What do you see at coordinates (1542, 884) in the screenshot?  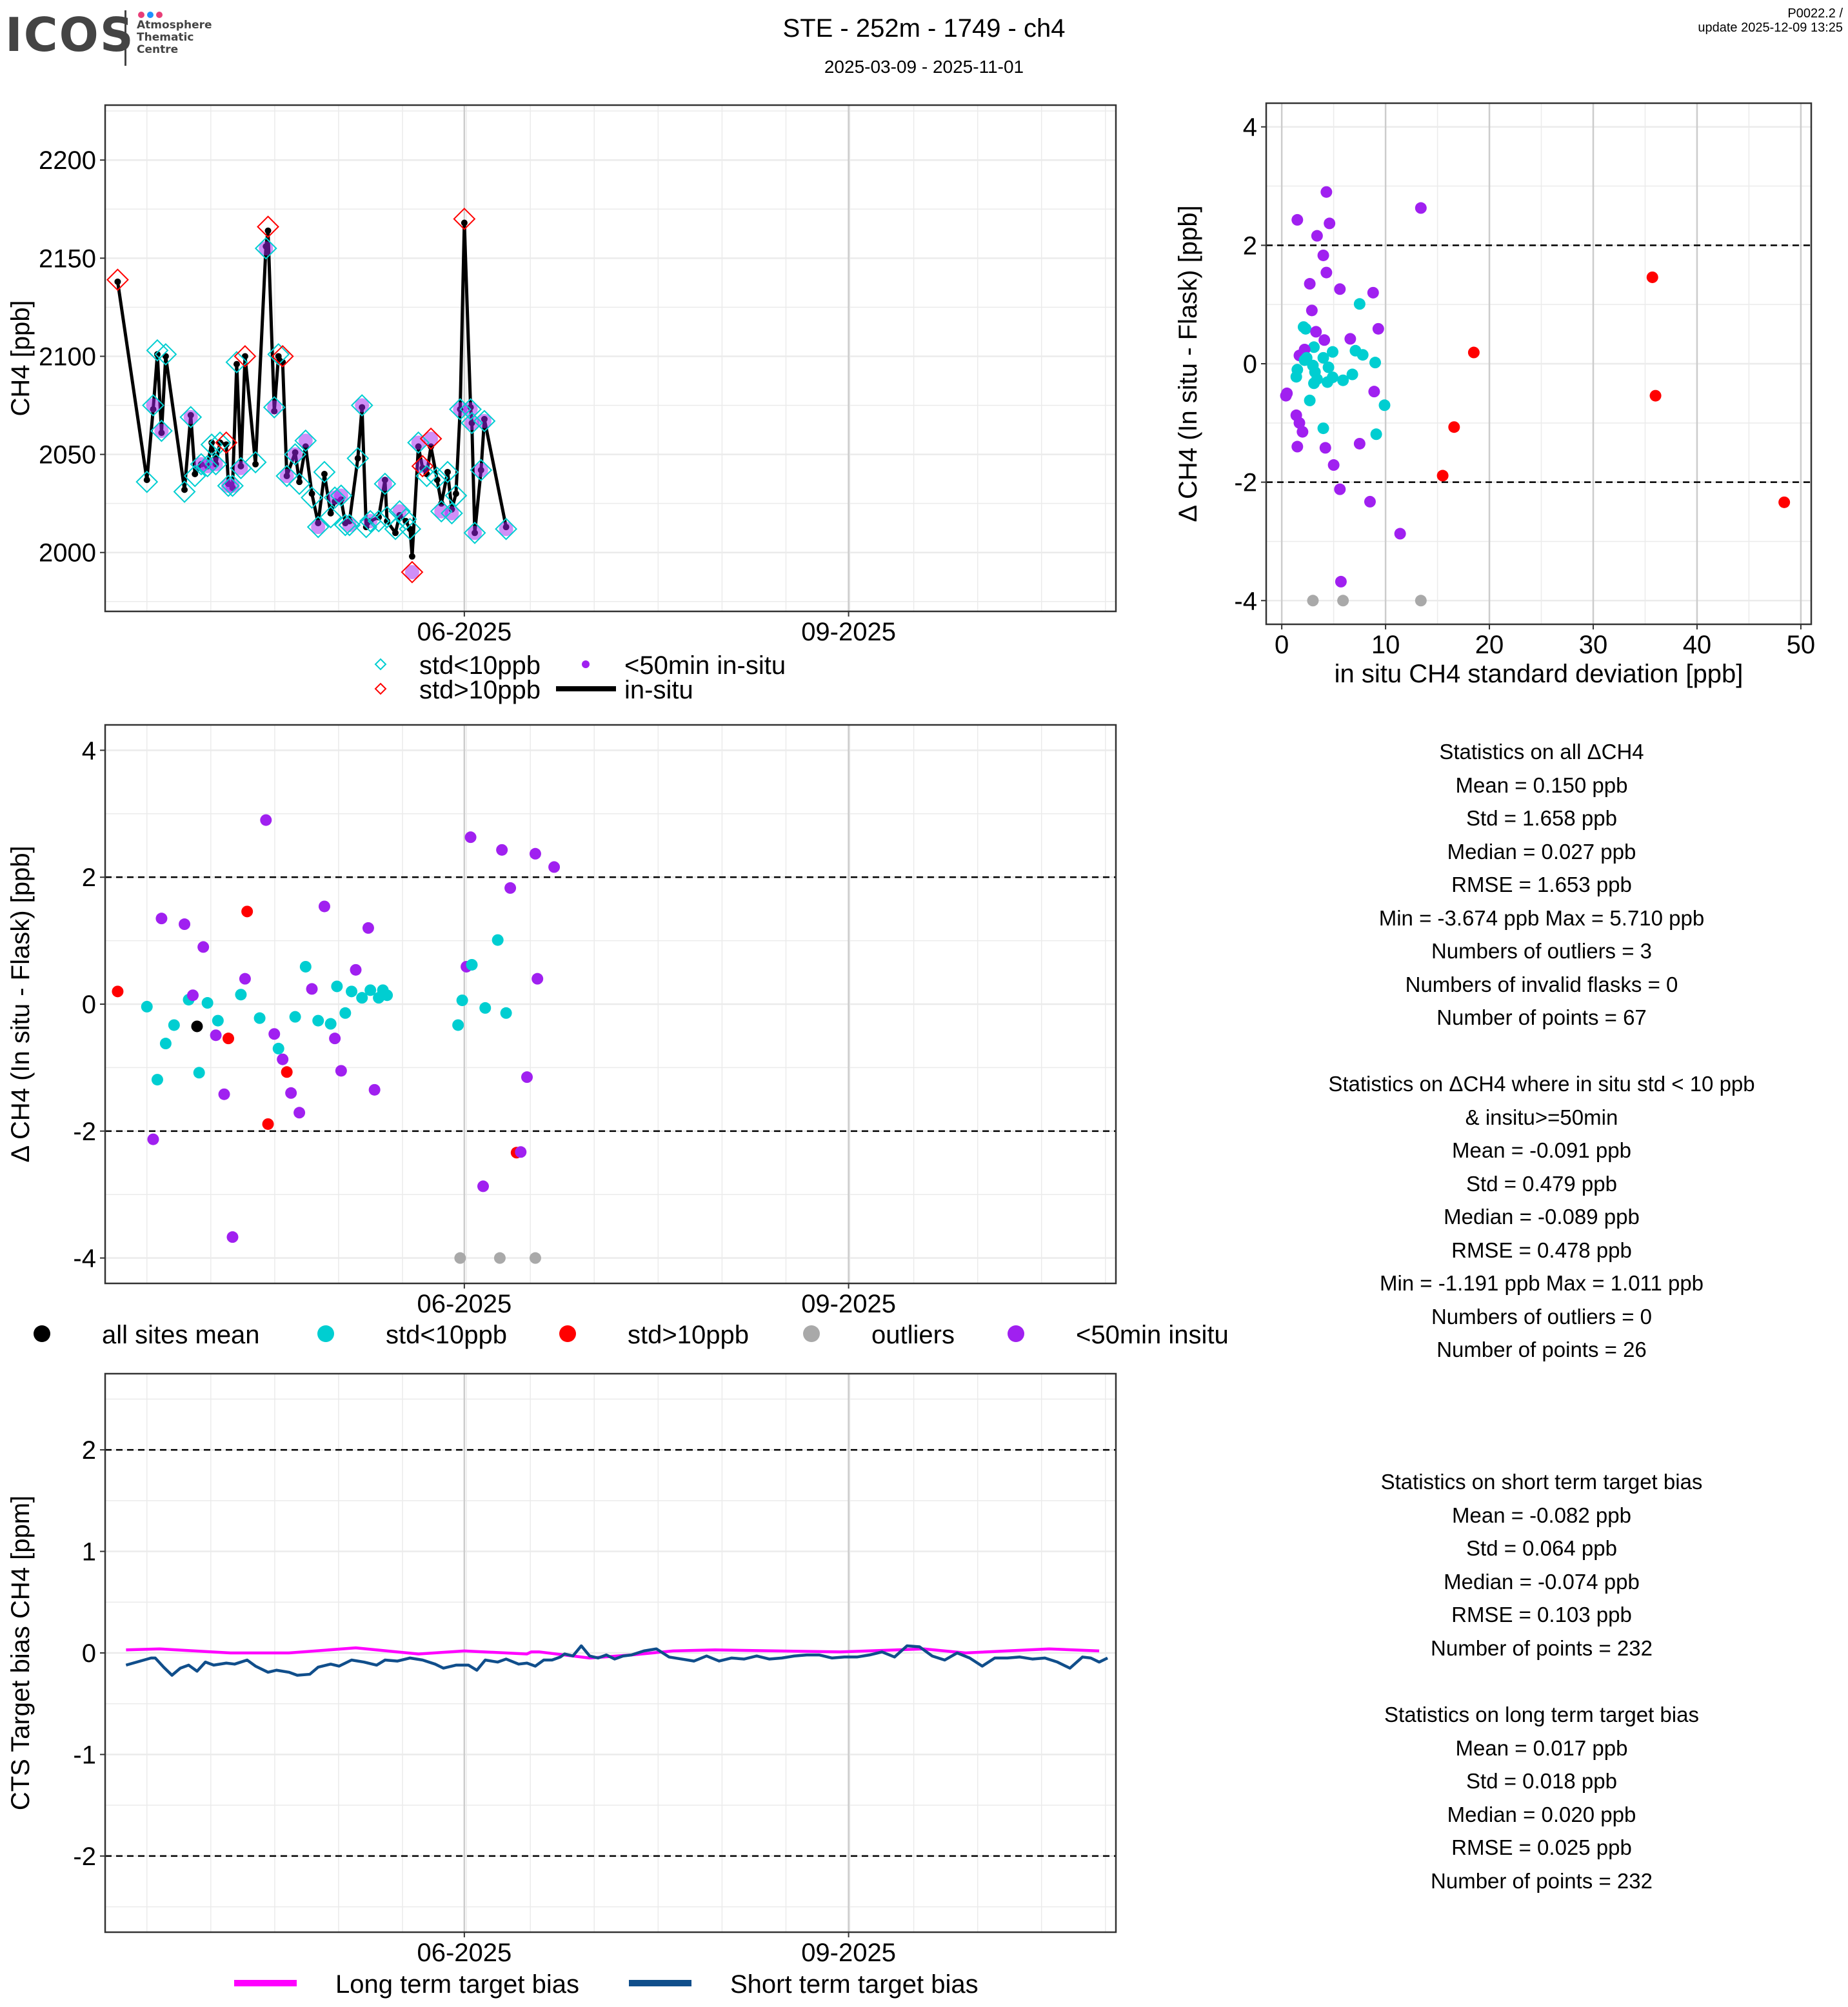 I see `stats-line: RMSE = 1.653 ppb` at bounding box center [1542, 884].